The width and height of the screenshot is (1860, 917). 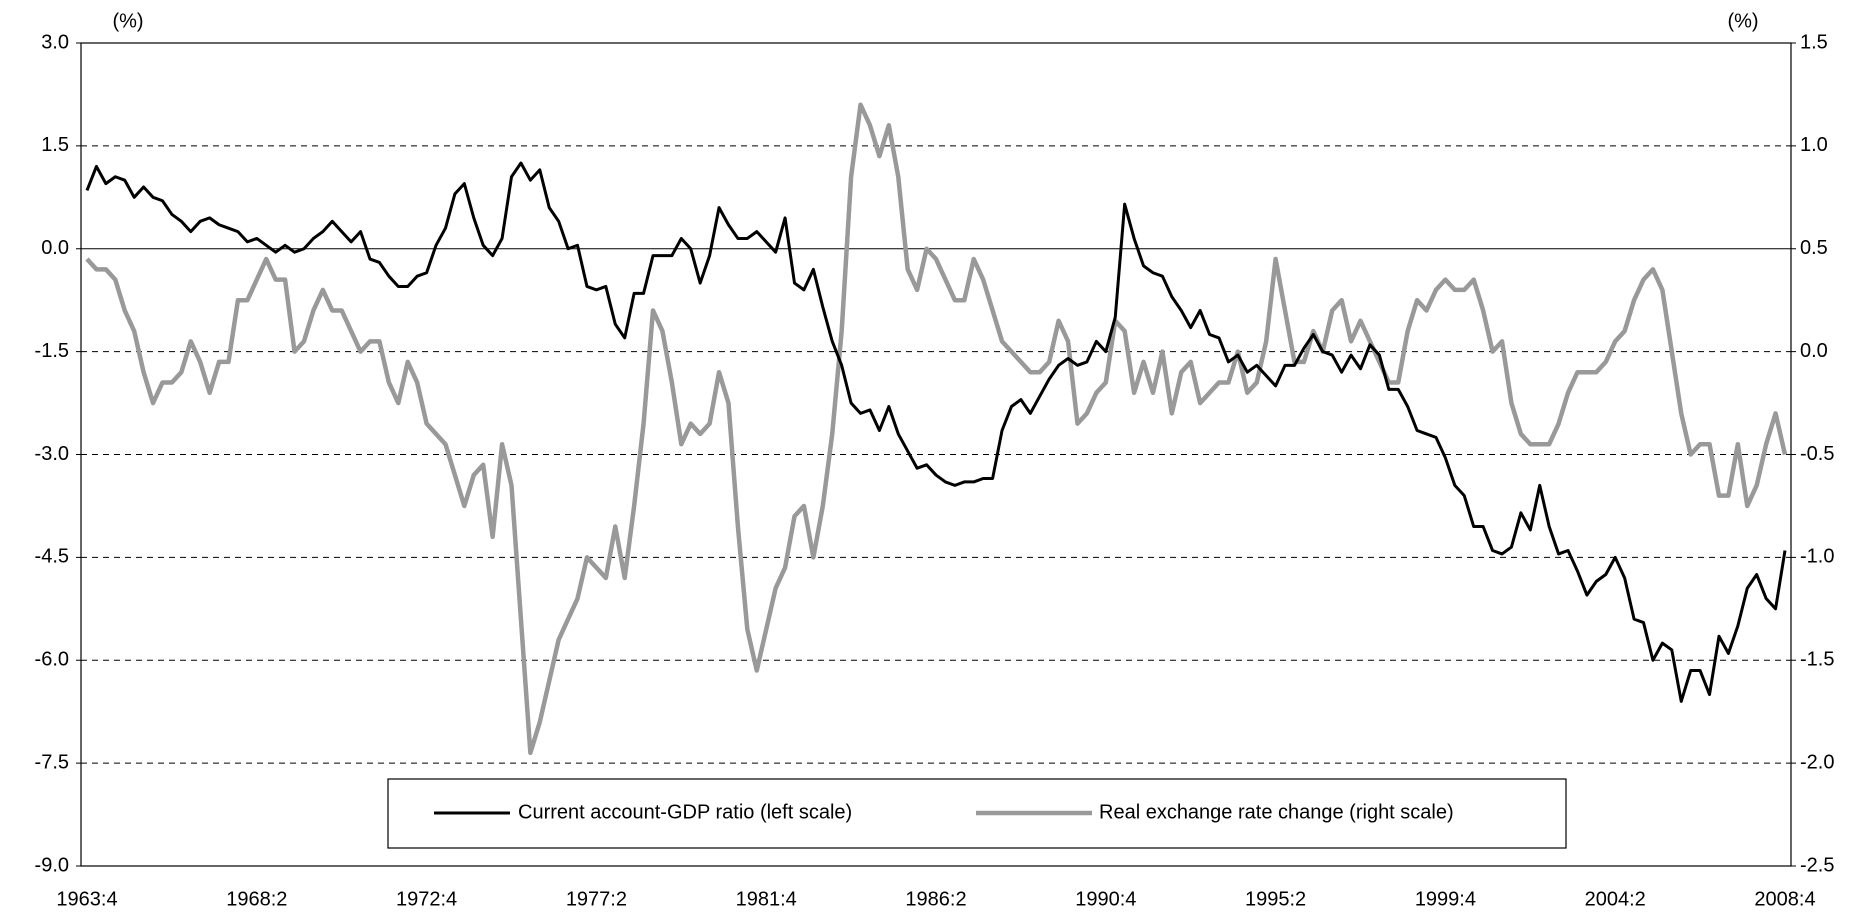 I want to click on y-tick-label: -1.5, so click(x=52, y=351).